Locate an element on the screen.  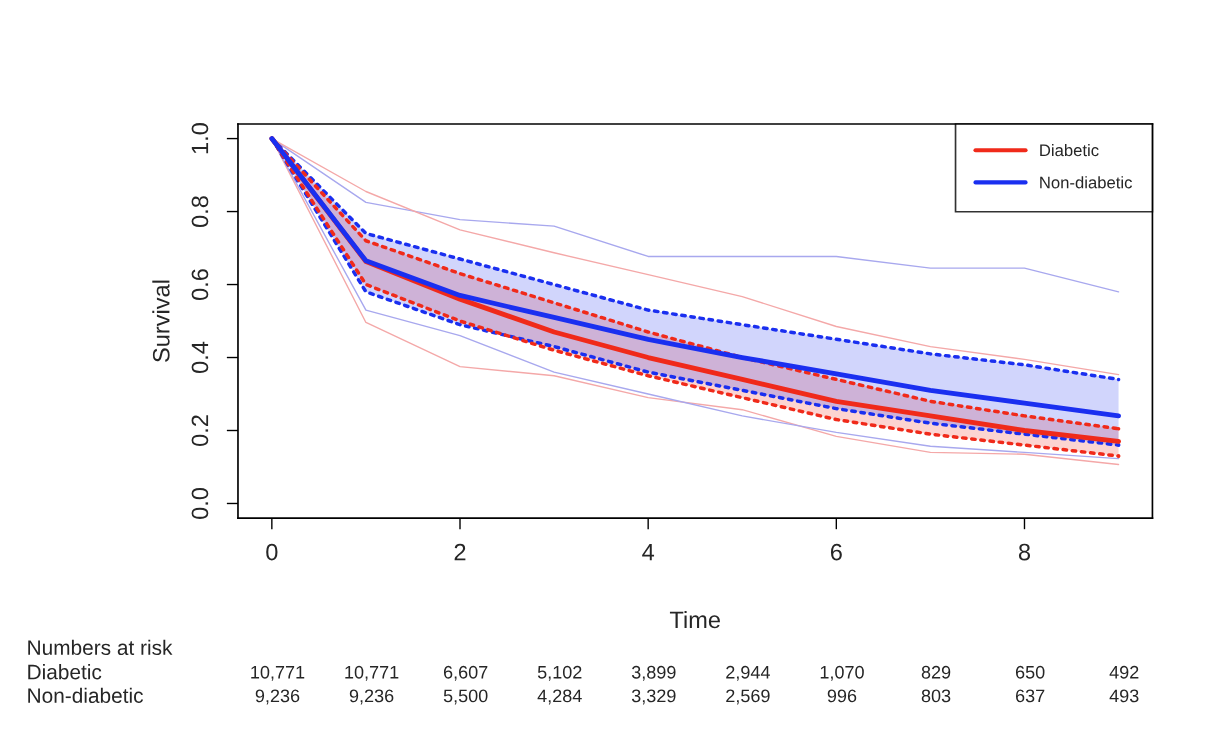
text: 492 is located at coordinates (1124, 672).